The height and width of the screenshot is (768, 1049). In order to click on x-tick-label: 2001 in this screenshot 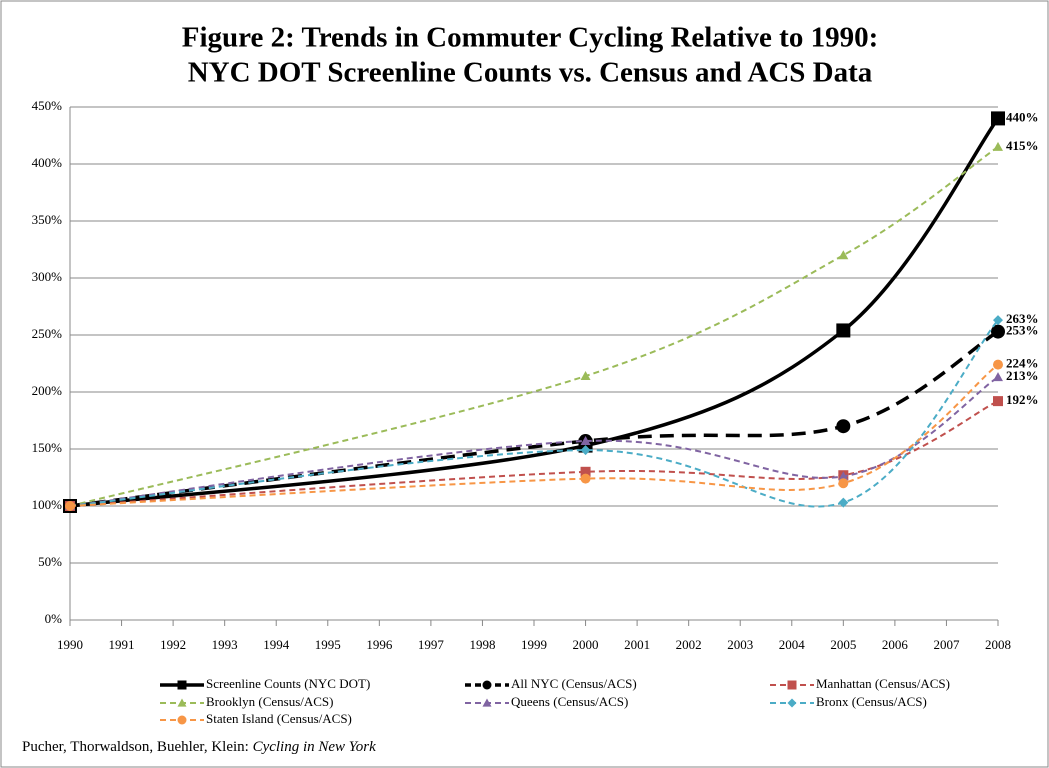, I will do `click(637, 644)`.